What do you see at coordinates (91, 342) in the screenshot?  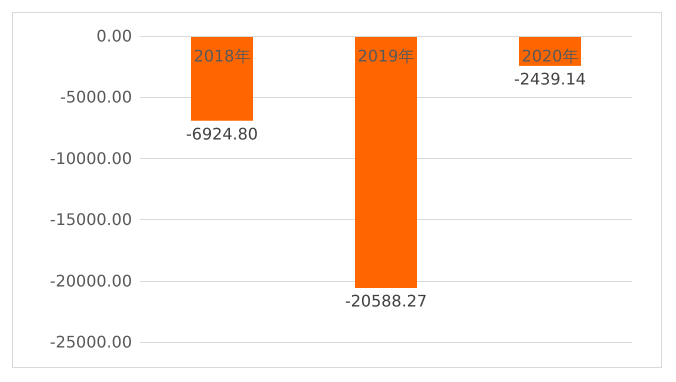 I see `y-tick-label: -25000.00` at bounding box center [91, 342].